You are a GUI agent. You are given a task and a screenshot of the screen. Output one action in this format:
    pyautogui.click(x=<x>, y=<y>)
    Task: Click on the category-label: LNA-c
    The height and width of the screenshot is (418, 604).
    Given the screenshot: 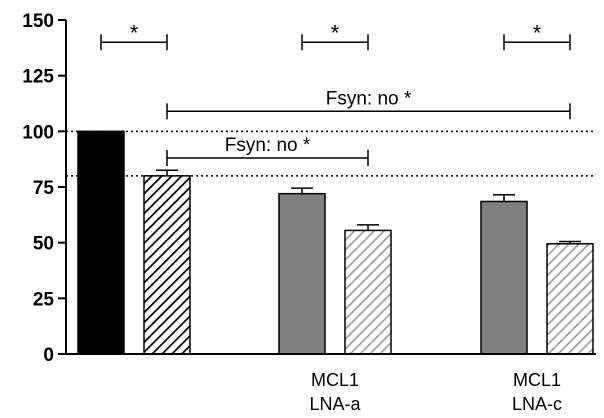 What is the action you would take?
    pyautogui.click(x=537, y=404)
    